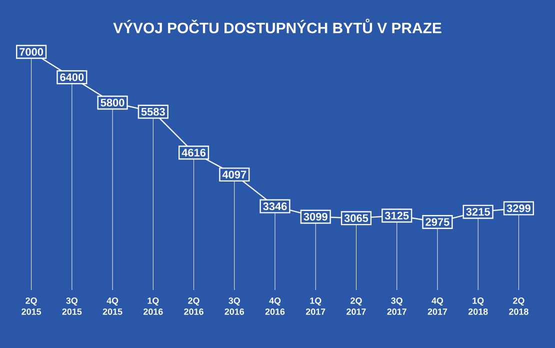 Image resolution: width=555 pixels, height=348 pixels. What do you see at coordinates (194, 306) in the screenshot?
I see `x-tick-label: 2Q 2016` at bounding box center [194, 306].